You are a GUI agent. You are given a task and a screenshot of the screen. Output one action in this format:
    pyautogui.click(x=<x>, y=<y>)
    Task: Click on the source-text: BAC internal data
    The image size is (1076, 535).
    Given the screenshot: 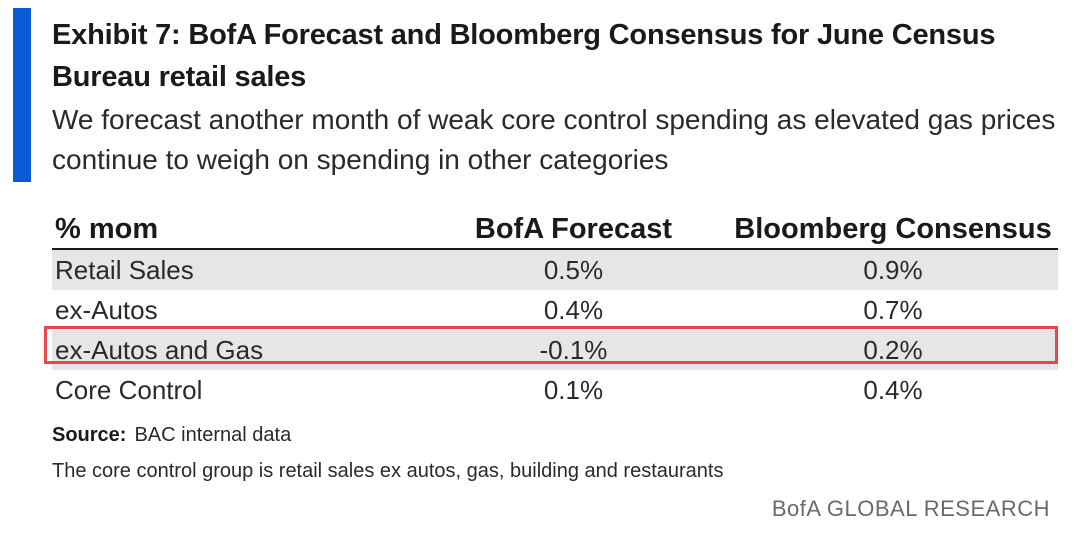 What is the action you would take?
    pyautogui.click(x=213, y=435)
    